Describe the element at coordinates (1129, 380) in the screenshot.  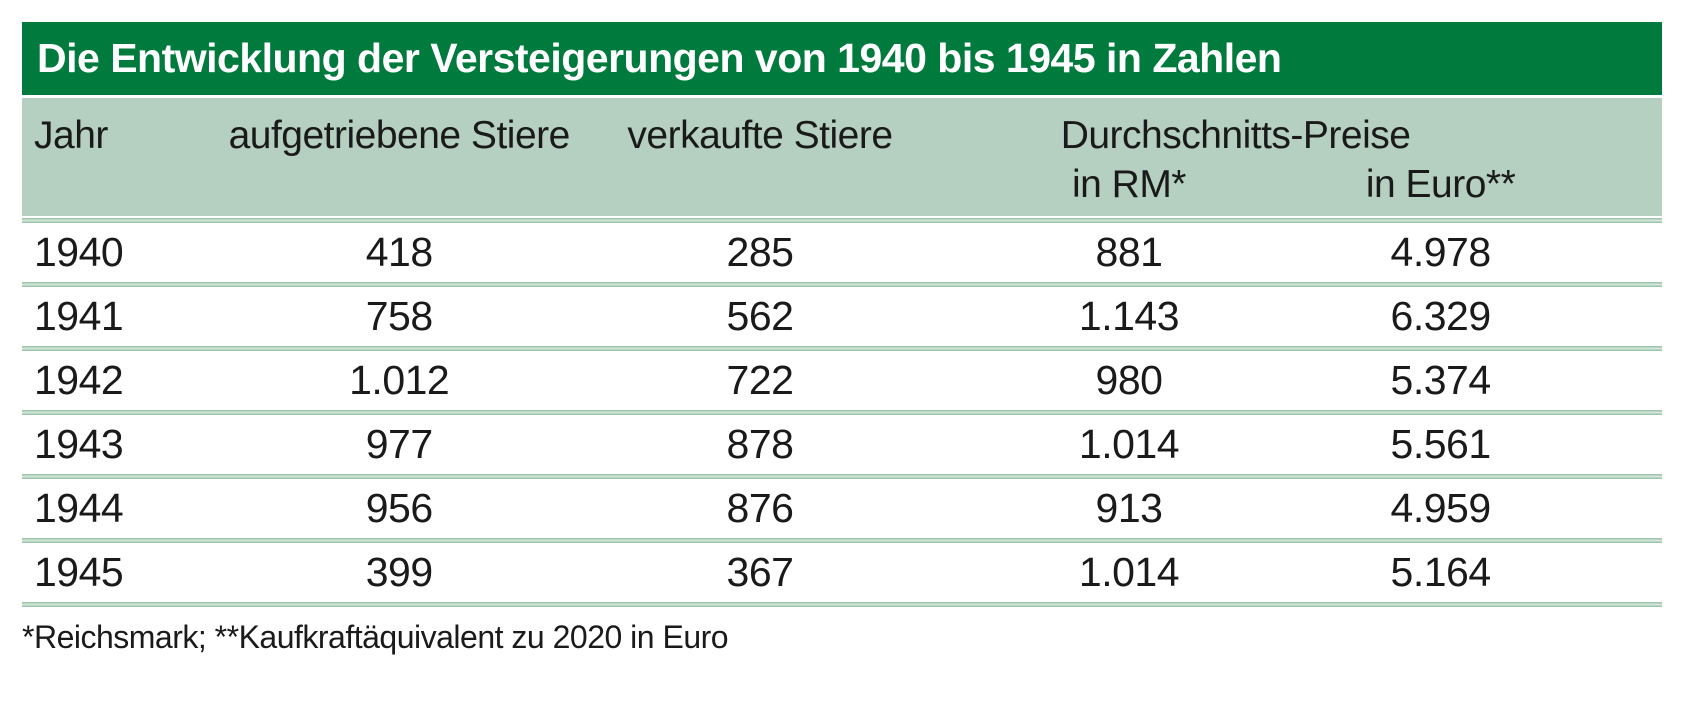
I see `cell-price-rm: 980` at that location.